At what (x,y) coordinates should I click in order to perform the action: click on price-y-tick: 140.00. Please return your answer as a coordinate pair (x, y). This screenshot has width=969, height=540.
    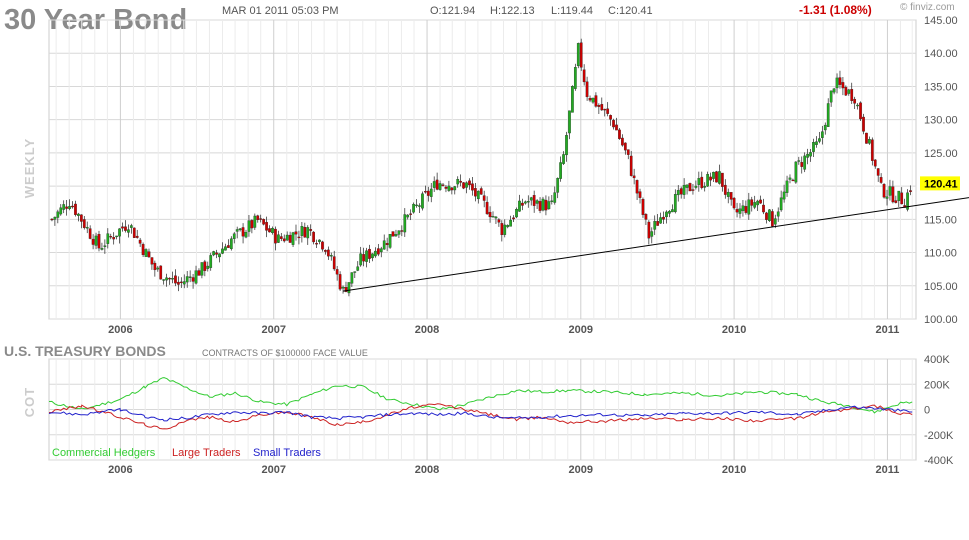
    Looking at the image, I should click on (941, 54).